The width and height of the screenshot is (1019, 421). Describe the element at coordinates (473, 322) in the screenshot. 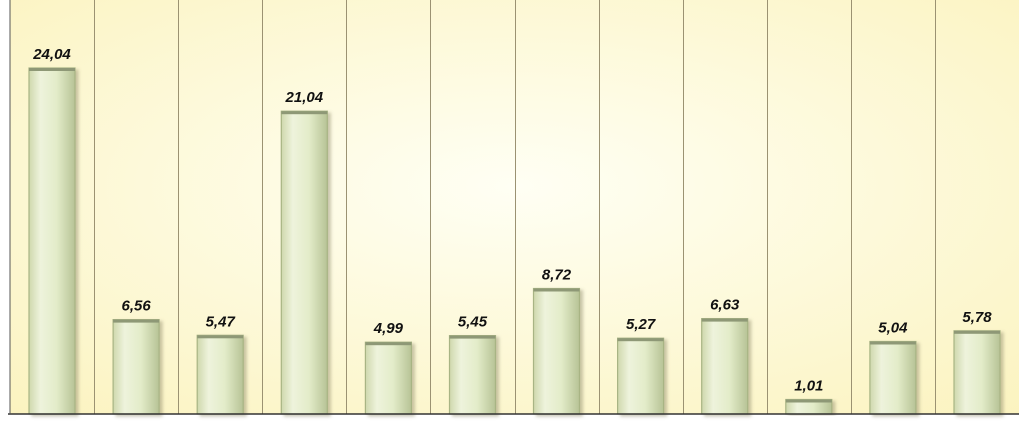

I see `bar-value-label: 5,45` at that location.